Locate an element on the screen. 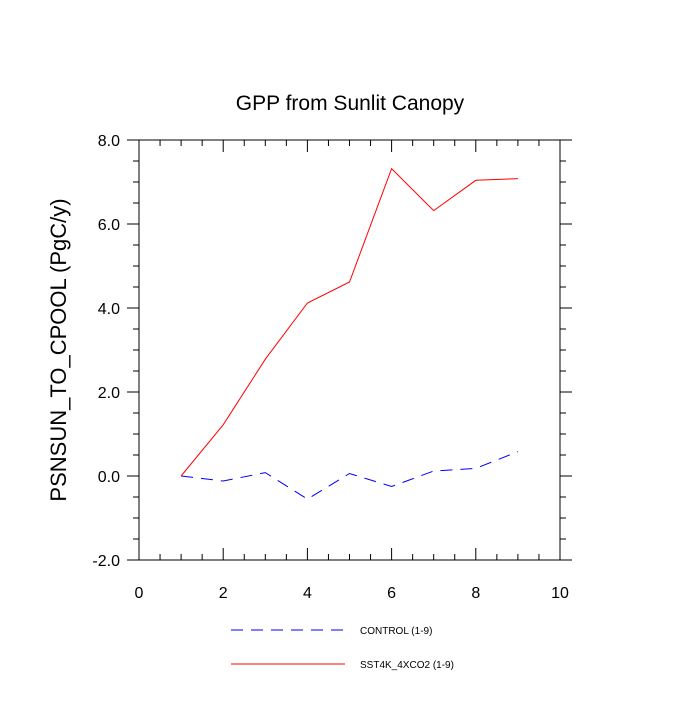 This screenshot has height=705, width=700. x-tick-label: 10 is located at coordinates (560, 593).